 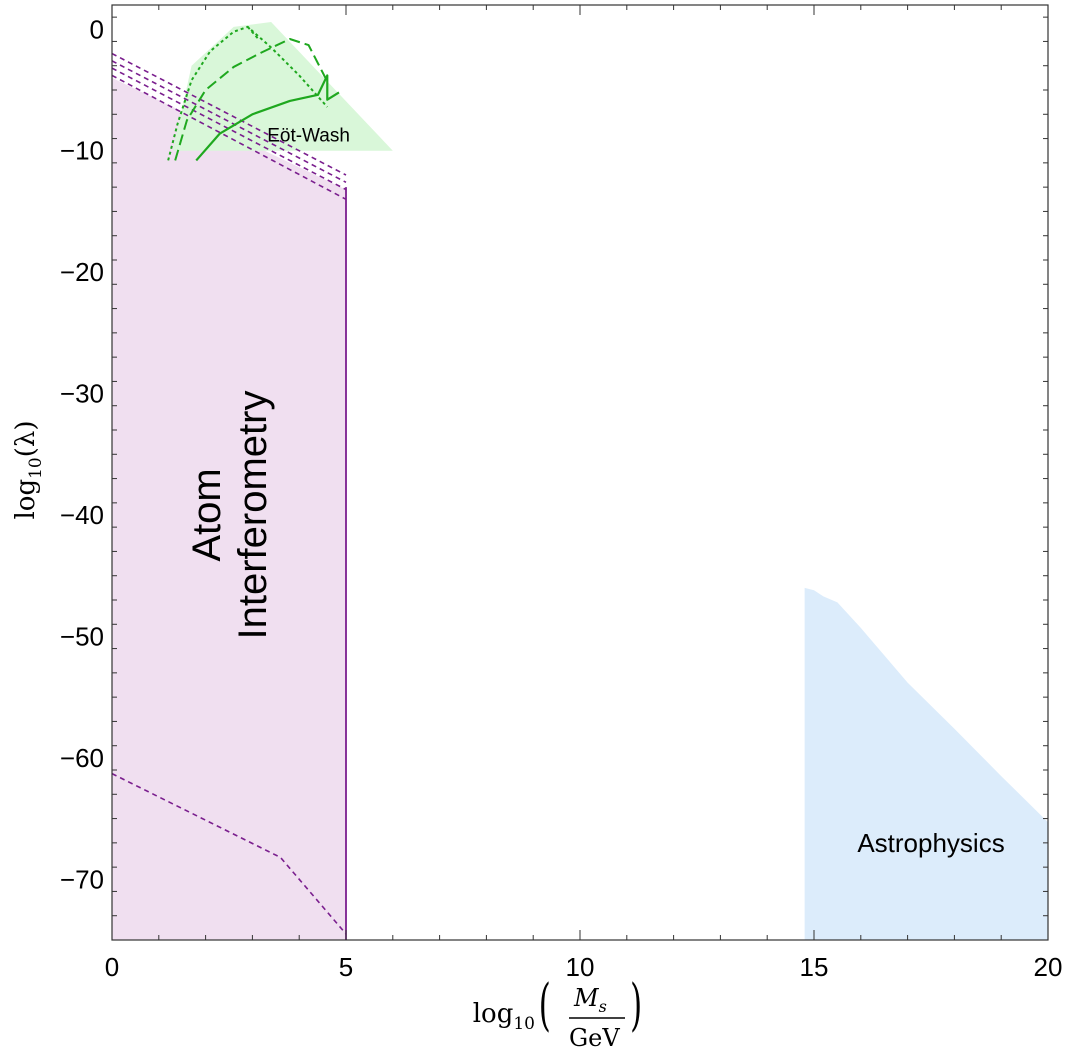 What do you see at coordinates (82, 879) in the screenshot?
I see `y-tick-label: −70` at bounding box center [82, 879].